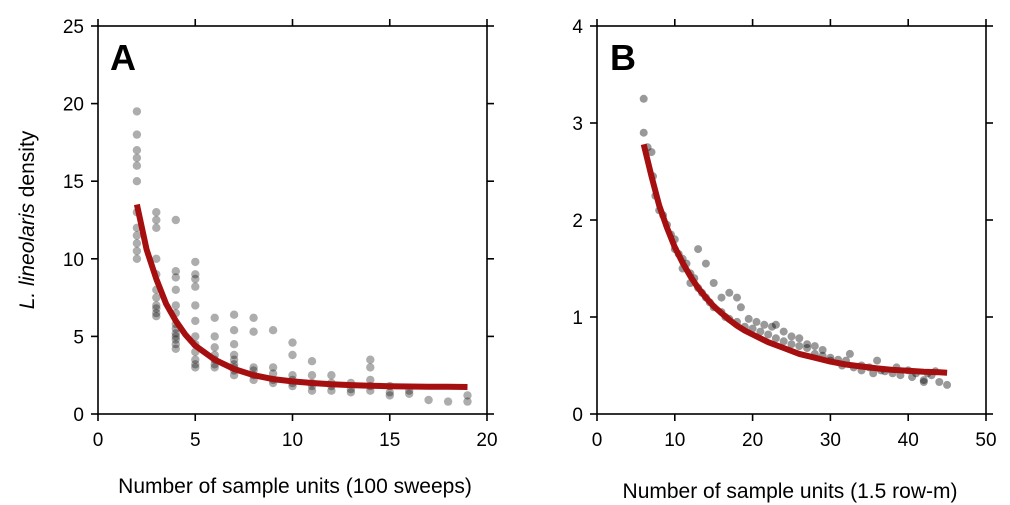  I want to click on panel-b-label: B, so click(623, 57).